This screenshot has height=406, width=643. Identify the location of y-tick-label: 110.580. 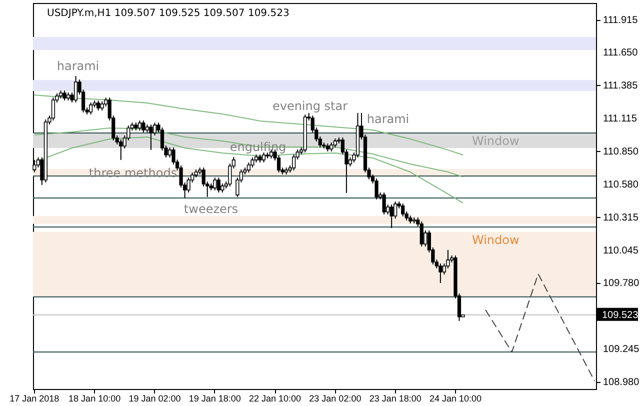
(621, 185).